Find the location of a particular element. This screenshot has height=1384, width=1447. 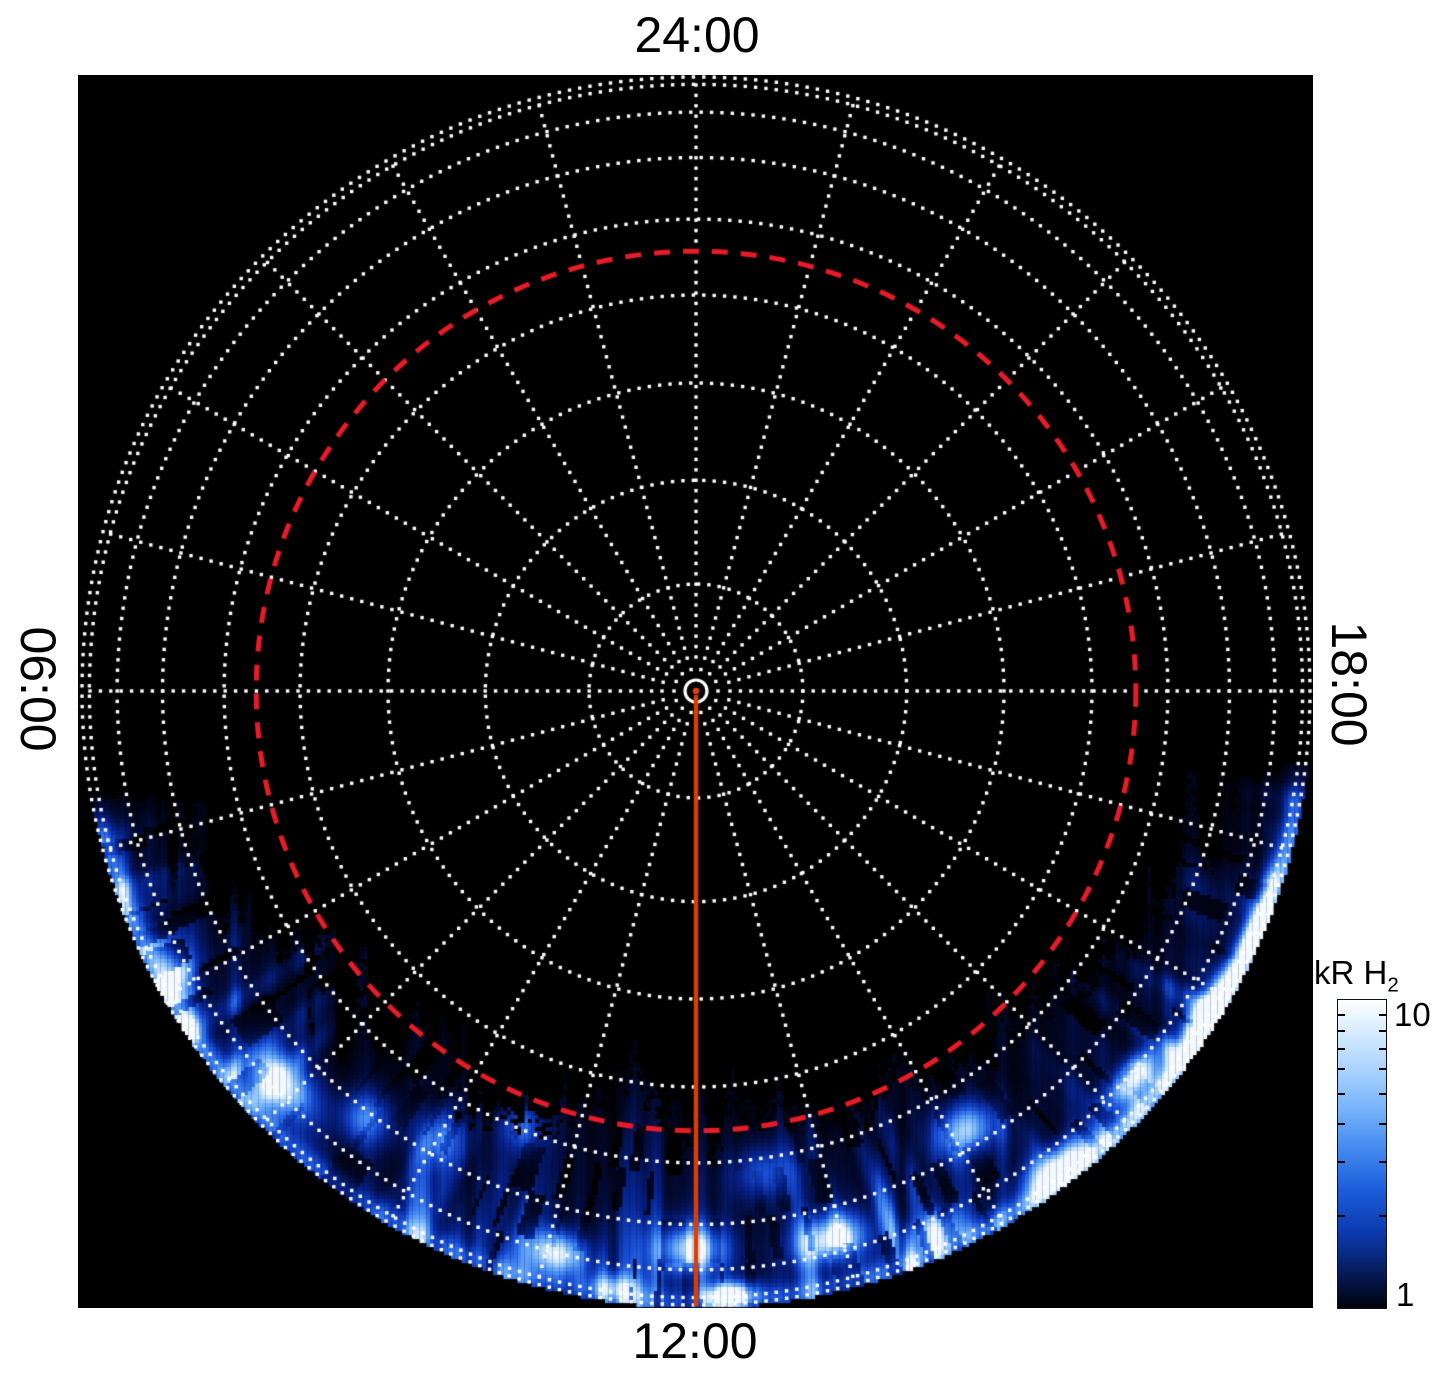

colorbar-tick-6-right is located at coordinates (1382, 1069).